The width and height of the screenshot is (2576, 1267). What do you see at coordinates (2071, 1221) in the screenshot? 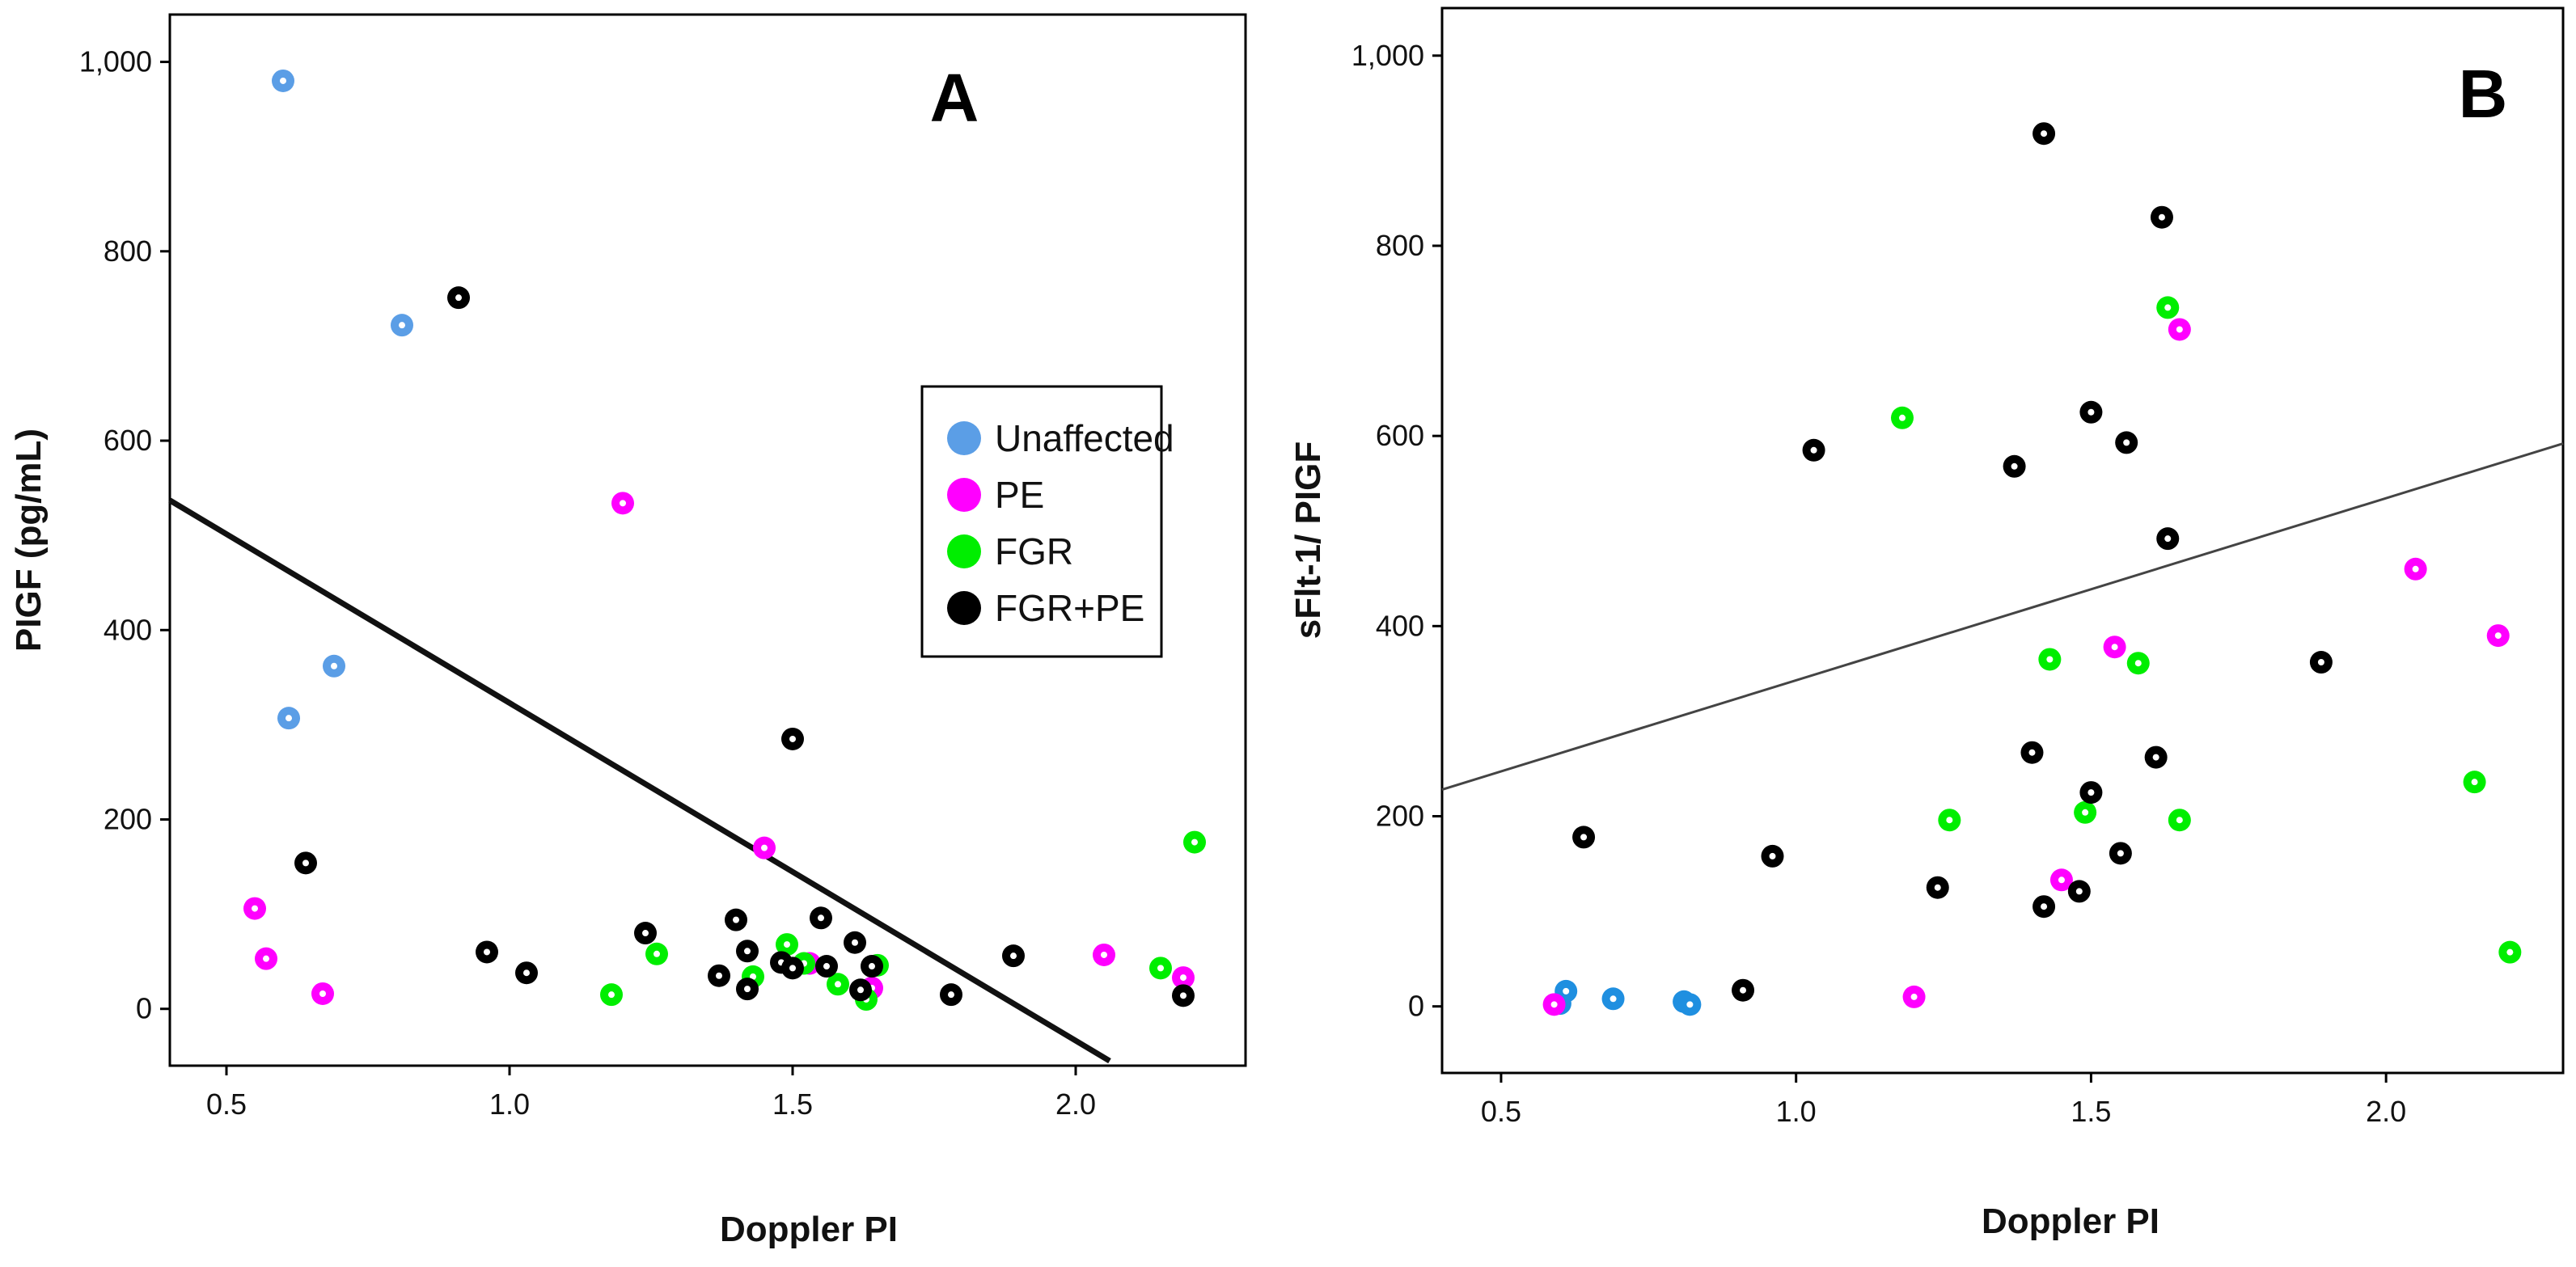
I see `panel-b-x-axis-title: Doppler PI` at bounding box center [2071, 1221].